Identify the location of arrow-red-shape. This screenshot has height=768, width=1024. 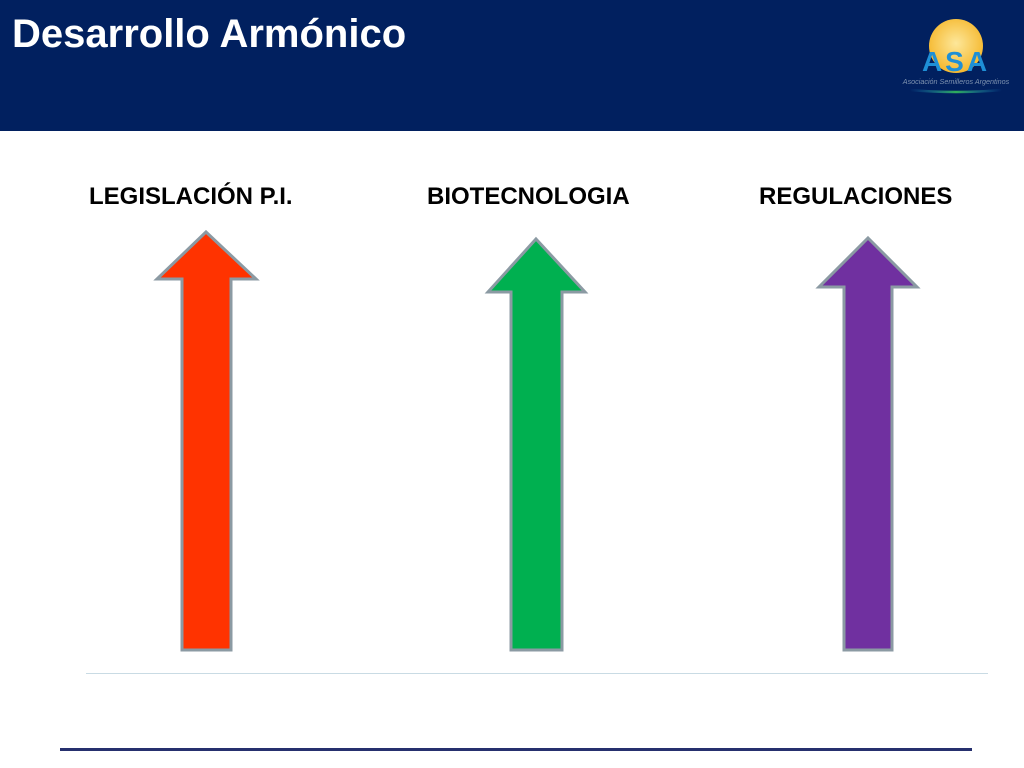
(206, 440).